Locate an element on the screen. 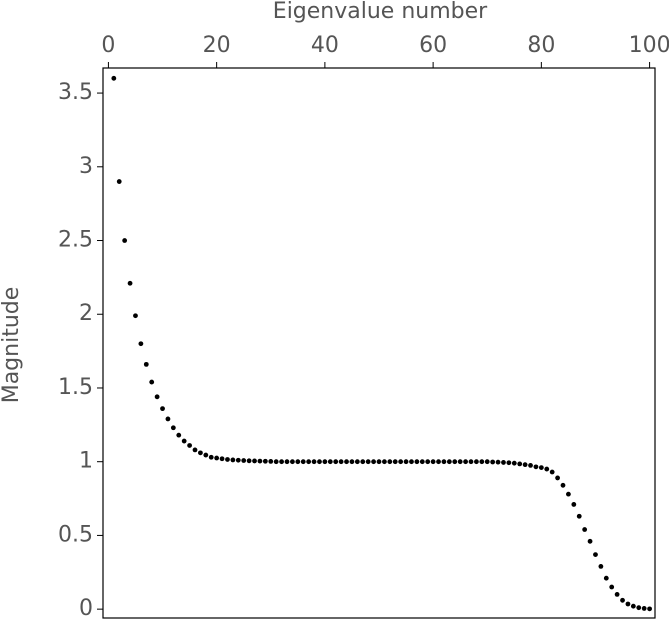  x-tick-label: 100 is located at coordinates (649, 45).